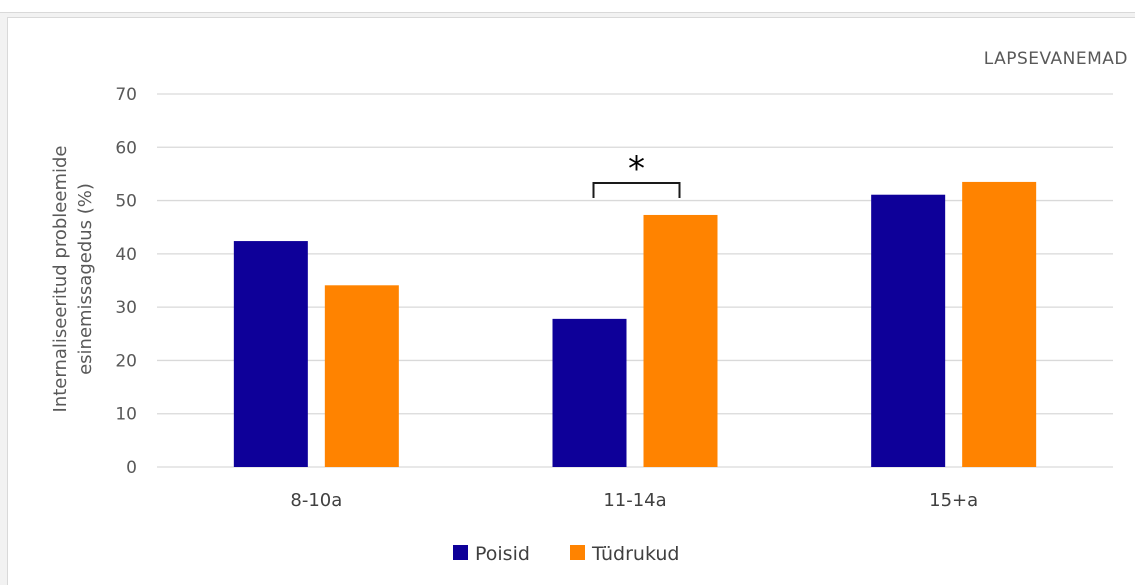  What do you see at coordinates (636, 169) in the screenshot?
I see `significance-star: *` at bounding box center [636, 169].